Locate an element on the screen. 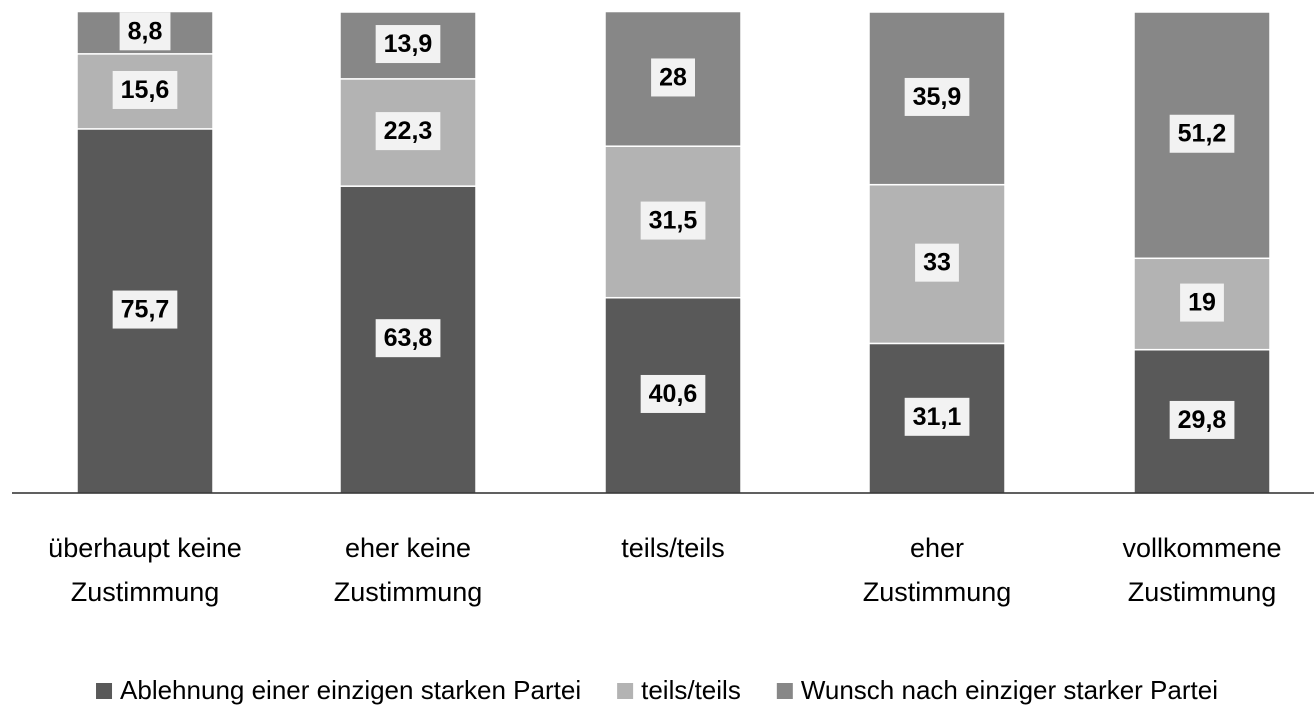  value-label: 15,6 is located at coordinates (145, 90).